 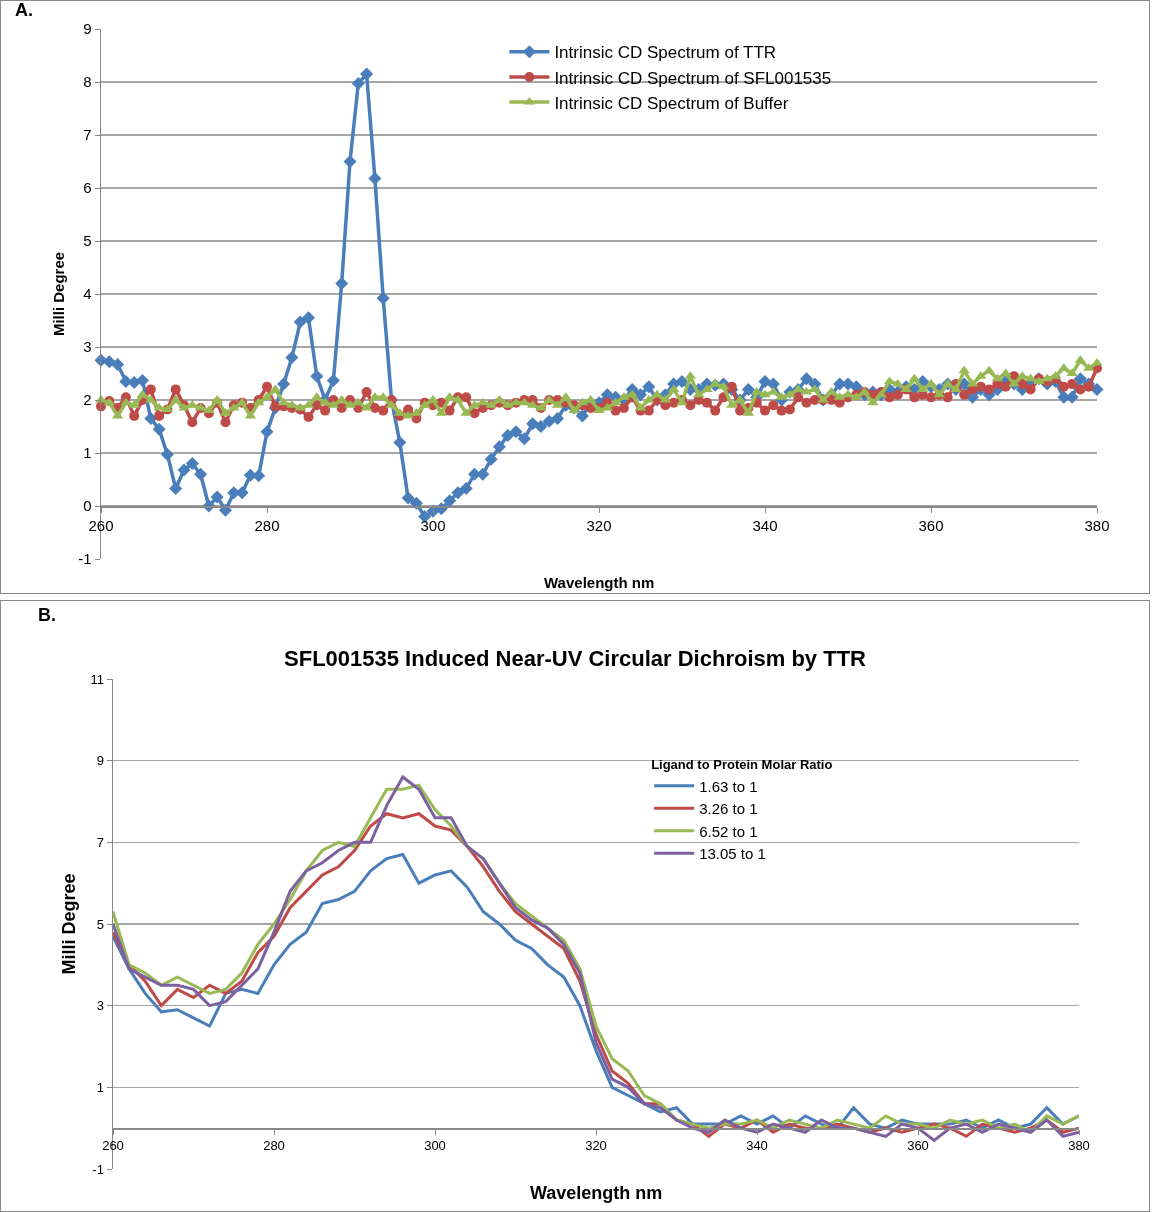 I want to click on legend-label: Intrinsic CD Spectrum of Buffer, so click(x=671, y=103).